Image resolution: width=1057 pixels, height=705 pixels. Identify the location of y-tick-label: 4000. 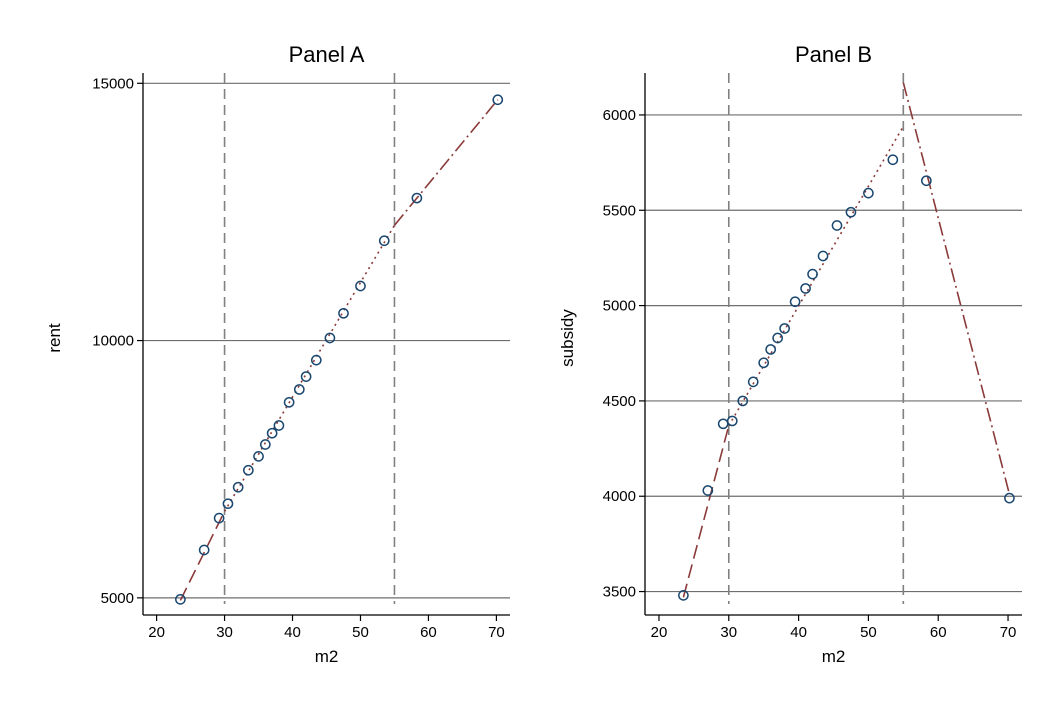
(619, 496).